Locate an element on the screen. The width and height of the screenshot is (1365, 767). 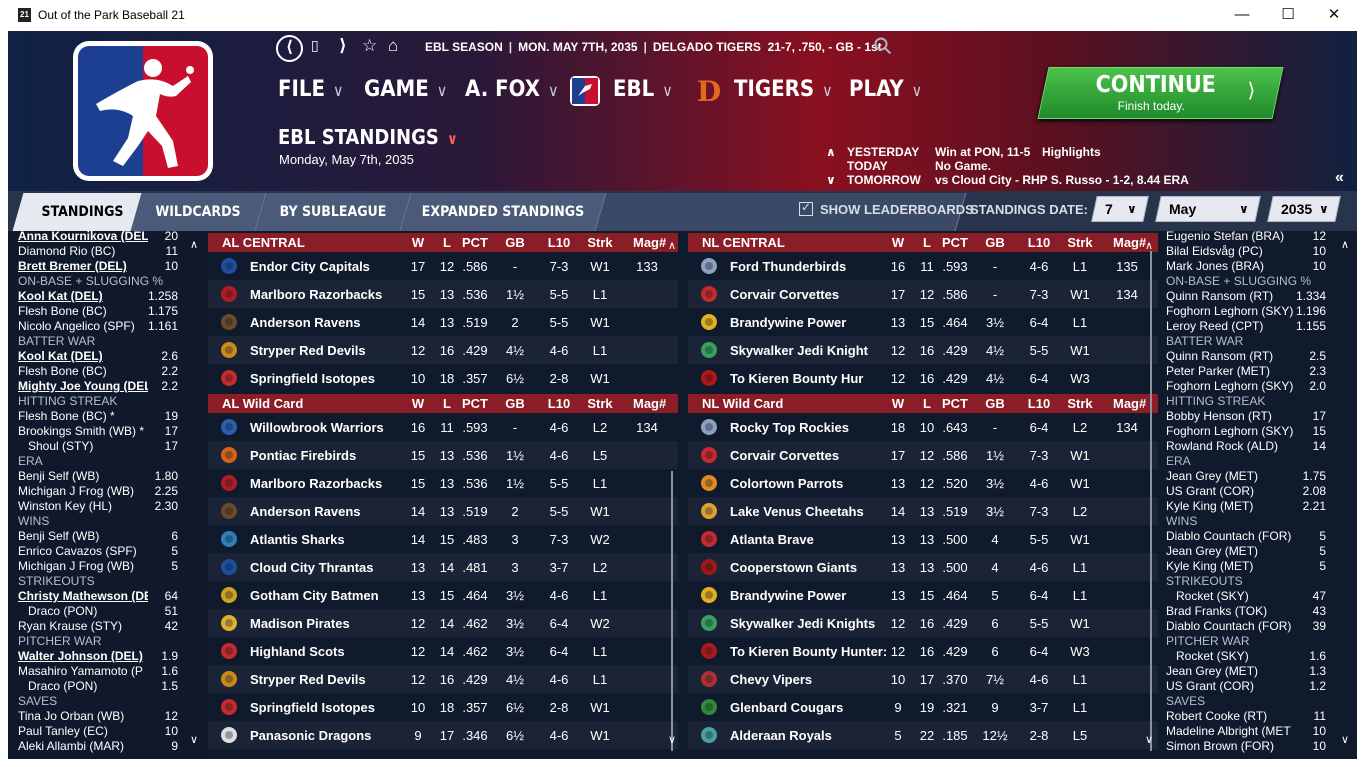
nl-scrollbar is located at coordinates (1151, 501).